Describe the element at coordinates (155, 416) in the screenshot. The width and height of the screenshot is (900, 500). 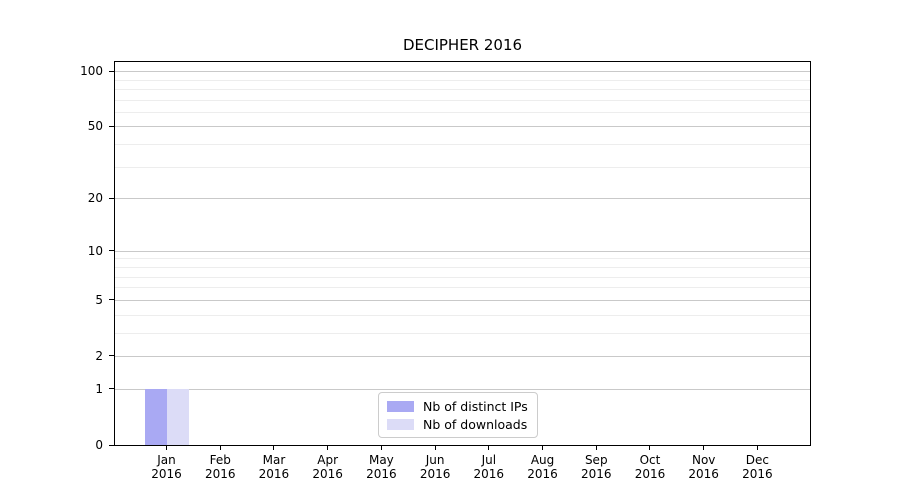
I see `bar-jan-series0` at that location.